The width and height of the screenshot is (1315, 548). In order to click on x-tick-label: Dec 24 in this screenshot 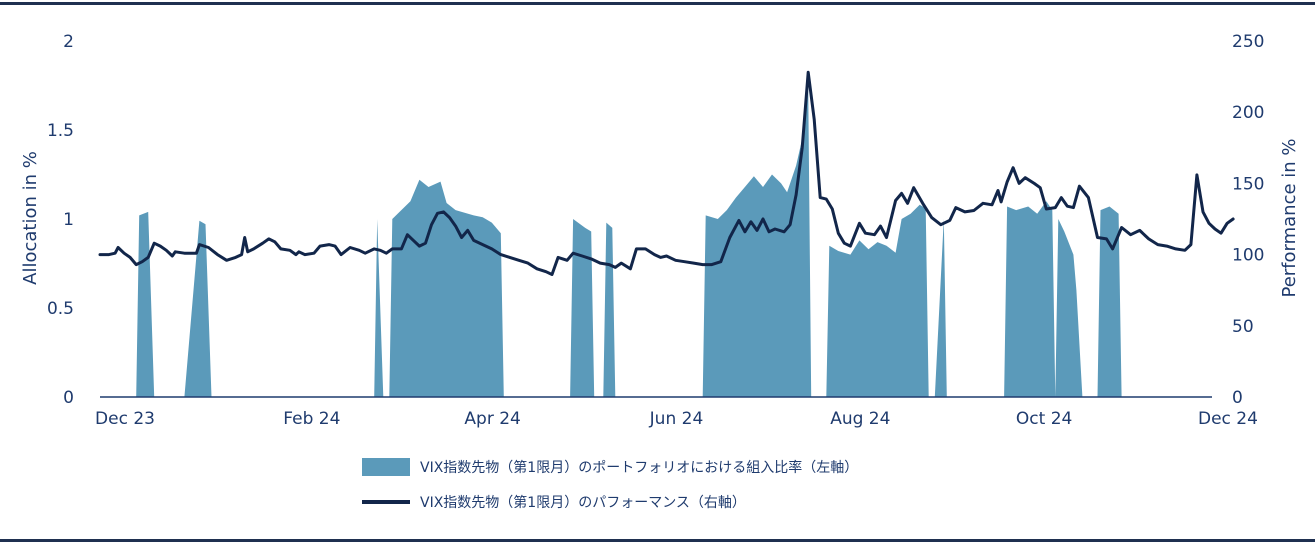, I will do `click(1228, 419)`.